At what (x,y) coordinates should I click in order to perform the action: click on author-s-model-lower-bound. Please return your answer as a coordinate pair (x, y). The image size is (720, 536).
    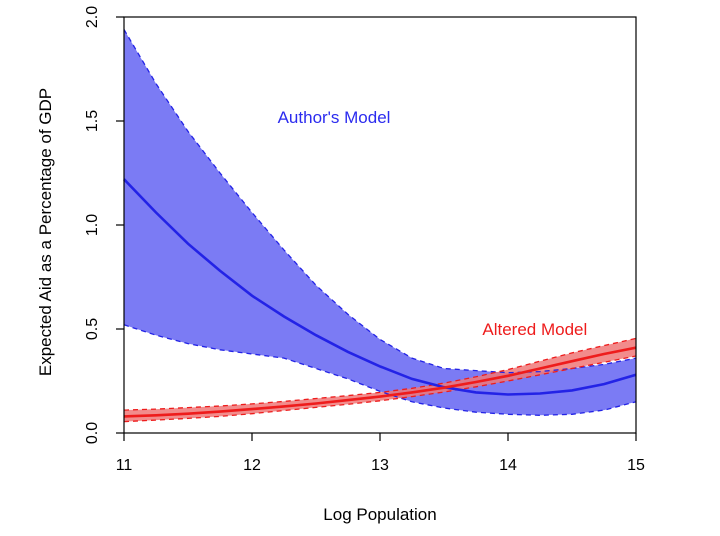
    Looking at the image, I should click on (380, 370).